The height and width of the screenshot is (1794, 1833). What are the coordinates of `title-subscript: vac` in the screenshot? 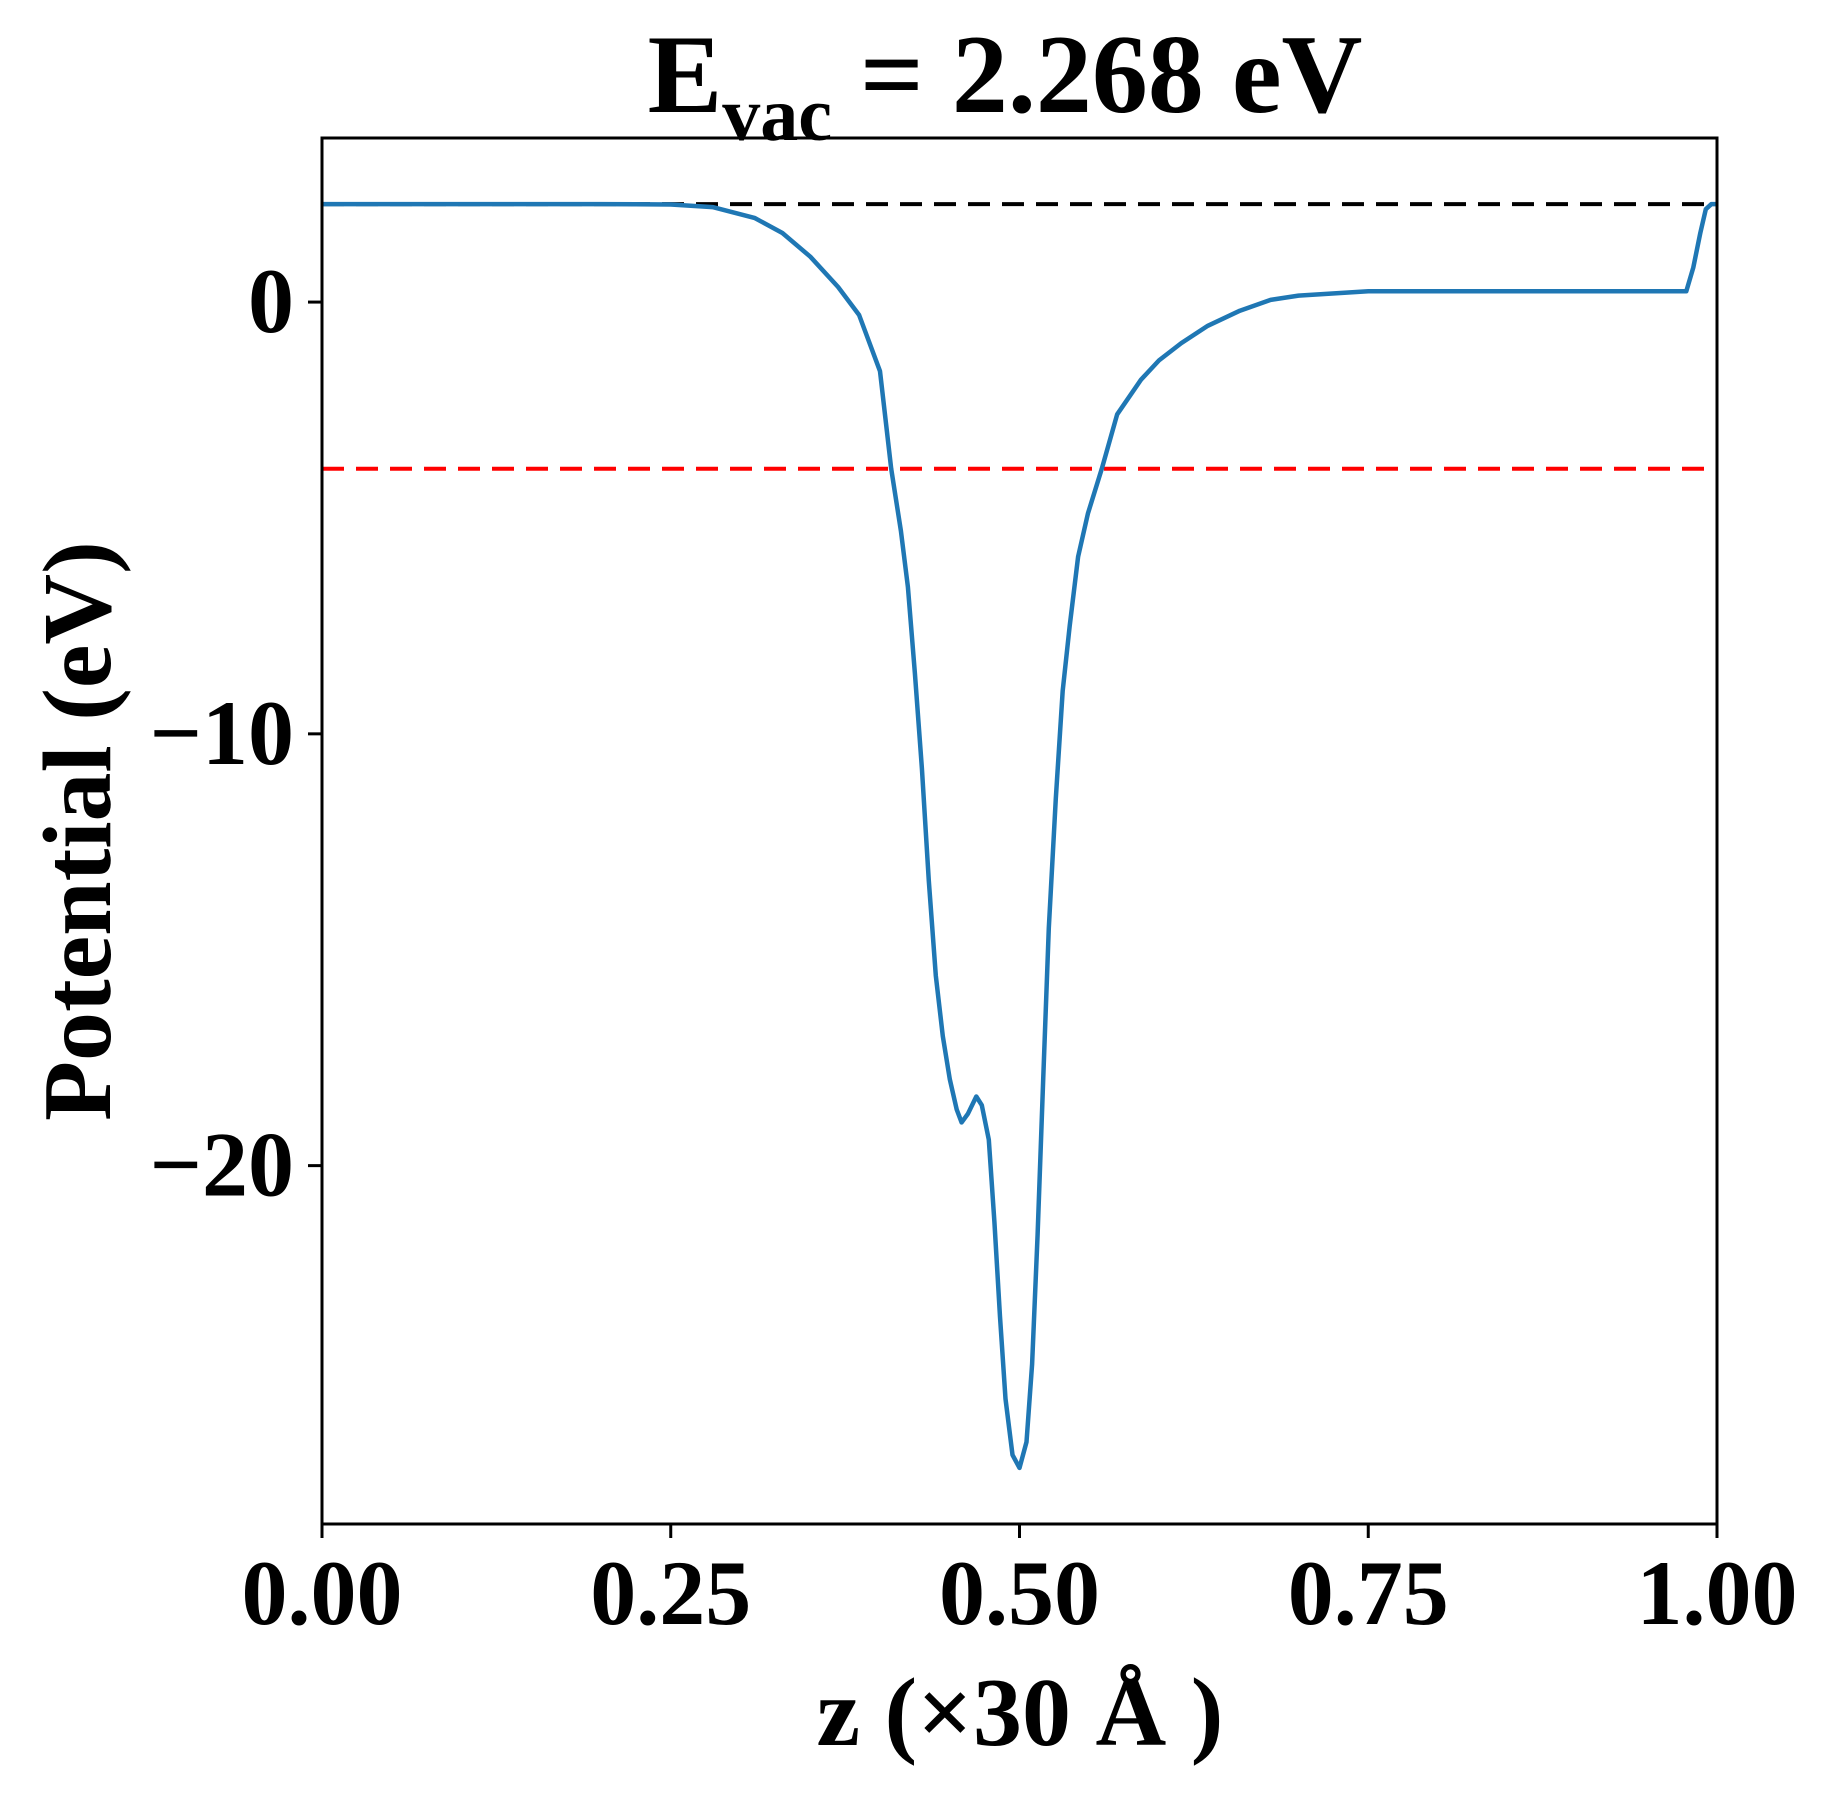 It's located at (777, 115).